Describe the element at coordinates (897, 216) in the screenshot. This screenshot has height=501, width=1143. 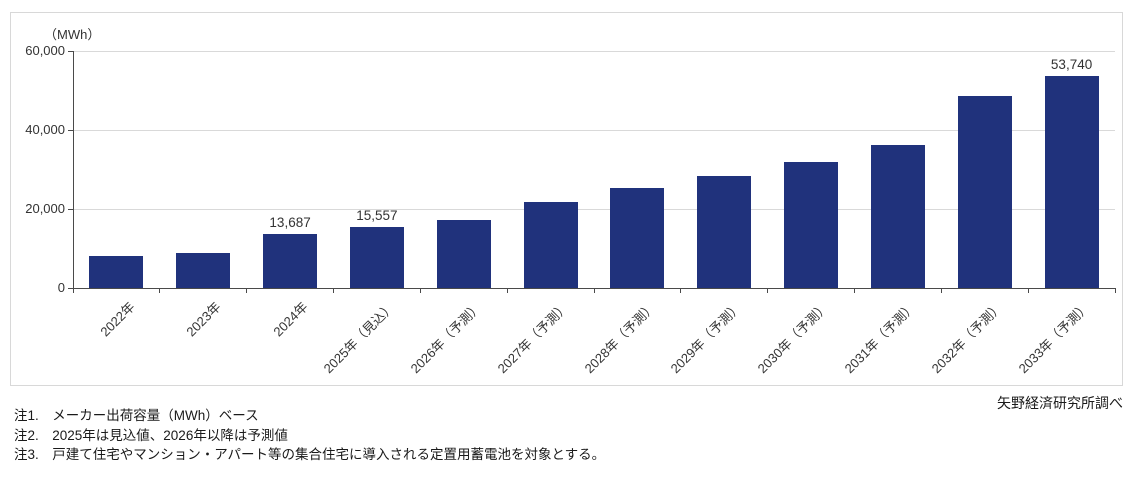
I see `bar-2031年（予測）` at that location.